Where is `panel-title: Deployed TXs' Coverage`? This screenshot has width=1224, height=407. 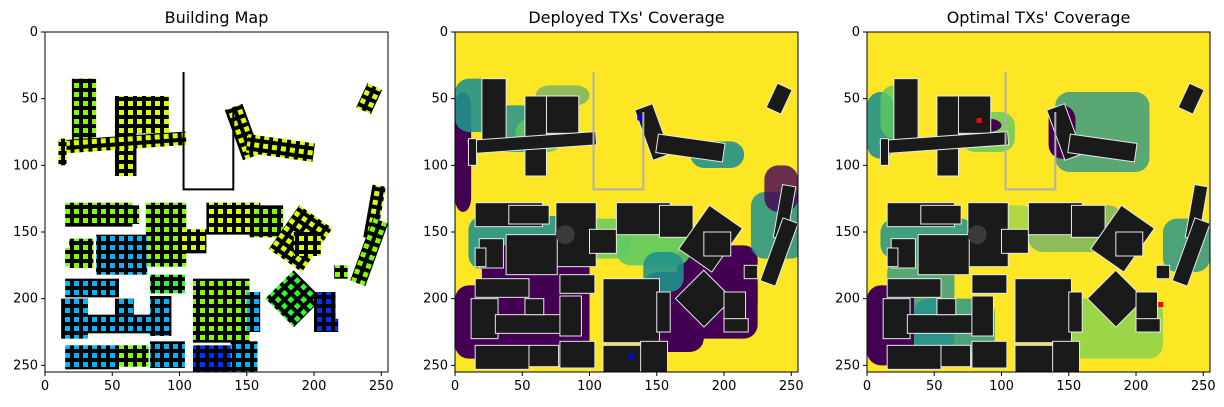 panel-title: Deployed TXs' Coverage is located at coordinates (626, 17).